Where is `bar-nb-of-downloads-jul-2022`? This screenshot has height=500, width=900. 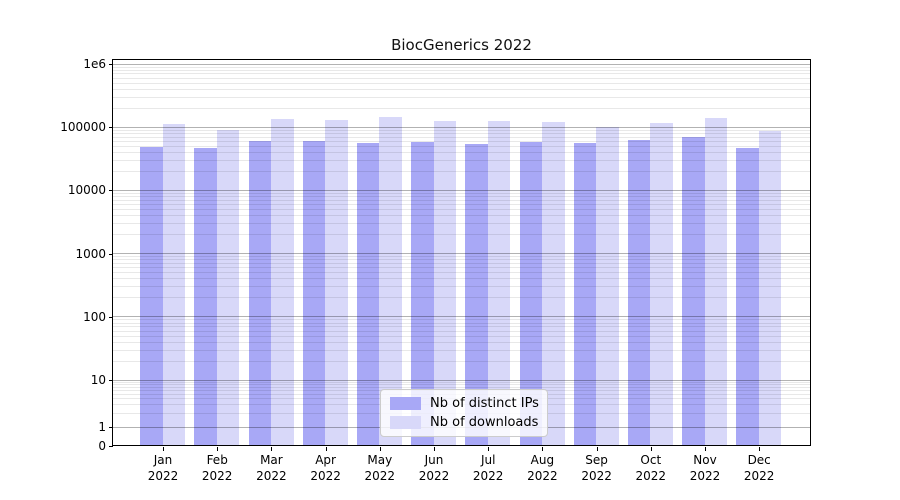 bar-nb-of-downloads-jul-2022 is located at coordinates (499, 283).